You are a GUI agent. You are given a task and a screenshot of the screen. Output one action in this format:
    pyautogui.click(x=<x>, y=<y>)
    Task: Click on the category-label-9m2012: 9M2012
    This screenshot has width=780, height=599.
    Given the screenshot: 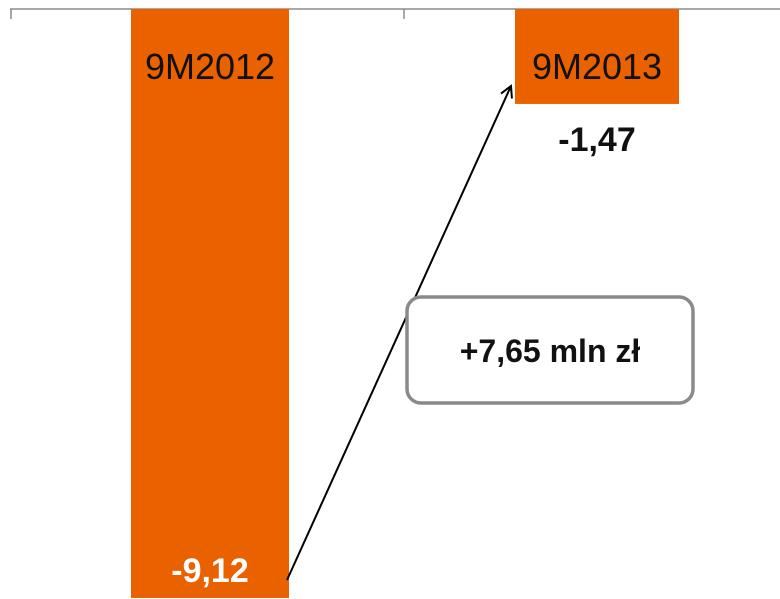 What is the action you would take?
    pyautogui.click(x=210, y=66)
    